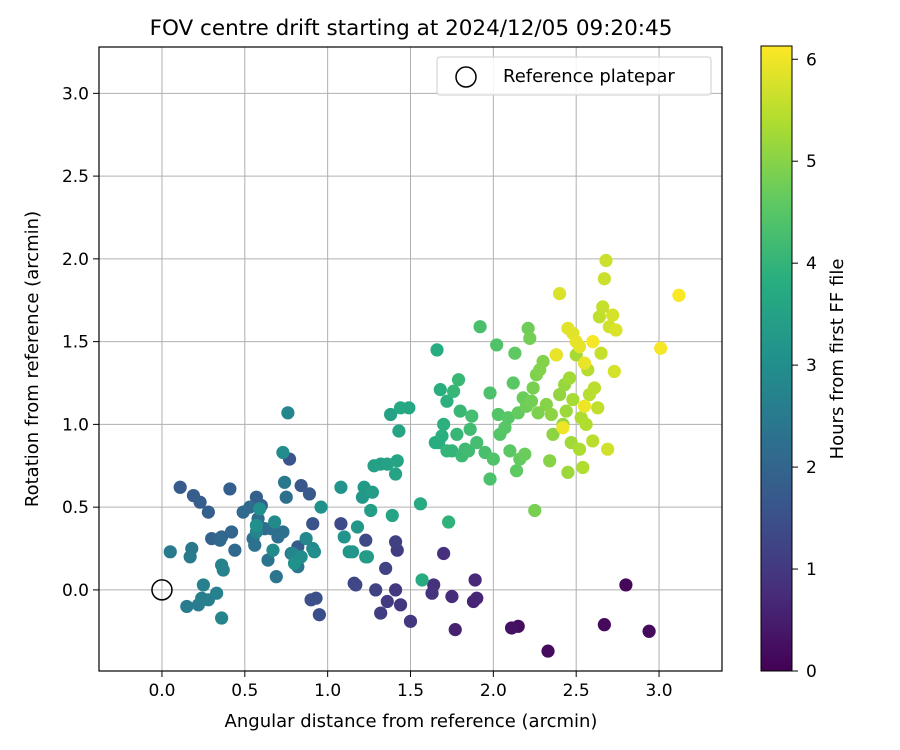 The width and height of the screenshot is (900, 750). I want to click on x-tick-label: 0.0, so click(161, 691).